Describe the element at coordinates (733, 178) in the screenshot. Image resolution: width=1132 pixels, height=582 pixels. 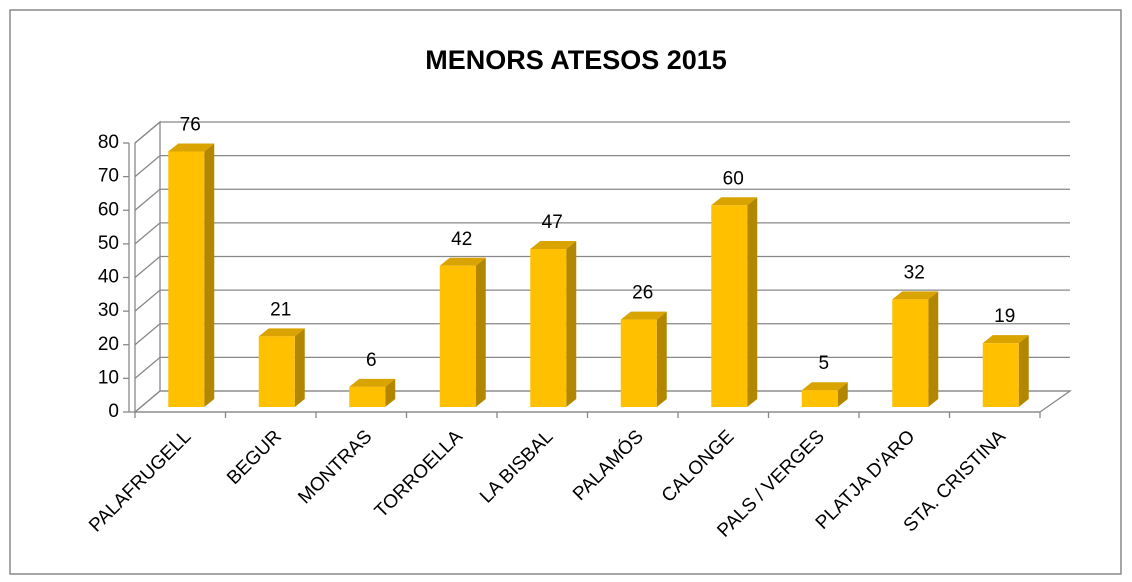
I see `value-label: 60` at that location.